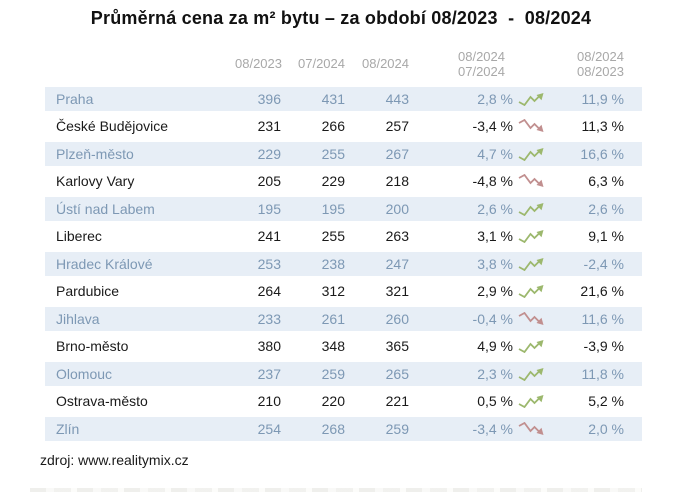 The image size is (682, 492). I want to click on yoy-change-cell: 21,6 %, so click(602, 291).